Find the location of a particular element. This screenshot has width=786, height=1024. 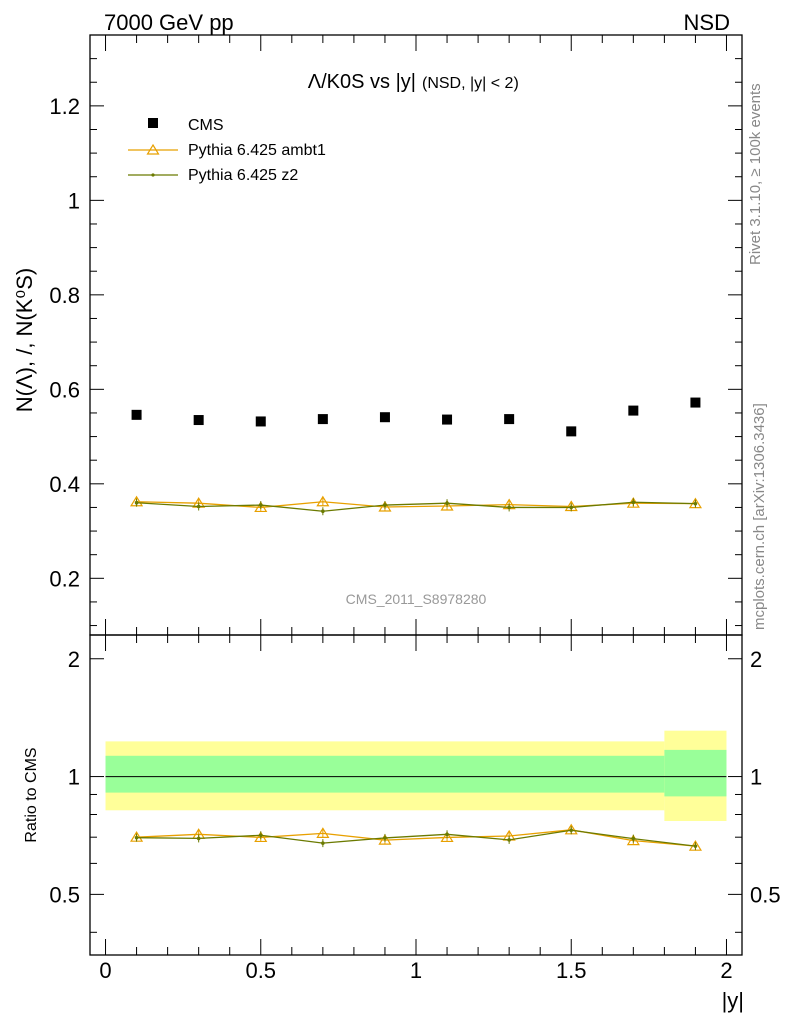

main-y-tick-label: 0.8 is located at coordinates (64, 295).